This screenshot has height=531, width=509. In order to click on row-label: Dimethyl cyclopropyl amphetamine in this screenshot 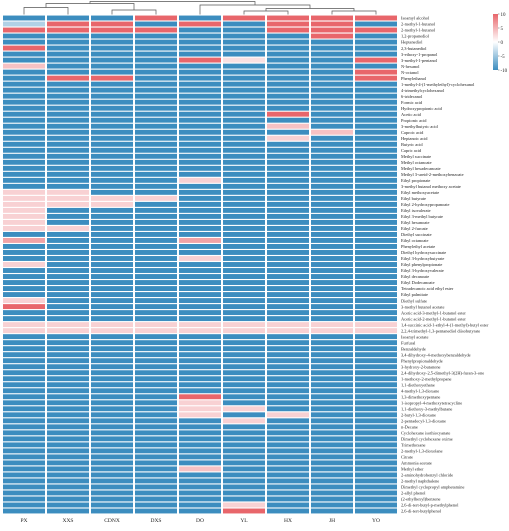, I will do `click(432, 487)`.